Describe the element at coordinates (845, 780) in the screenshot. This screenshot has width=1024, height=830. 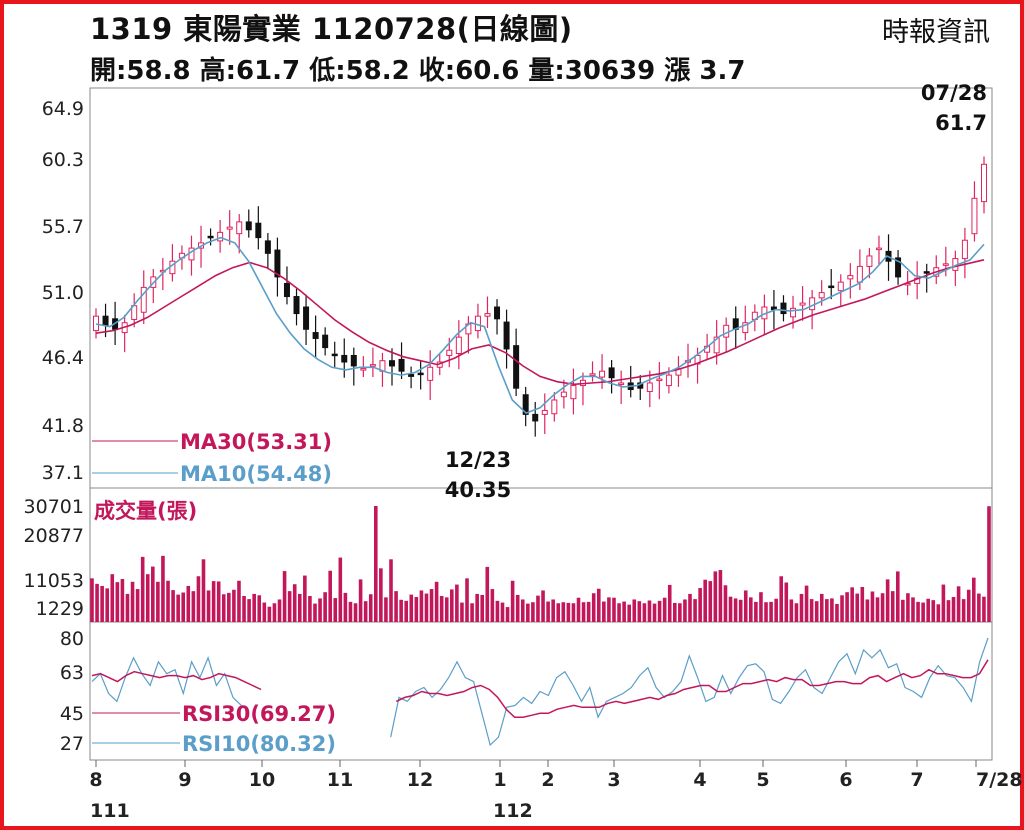
I see `x-month-label: 6` at that location.